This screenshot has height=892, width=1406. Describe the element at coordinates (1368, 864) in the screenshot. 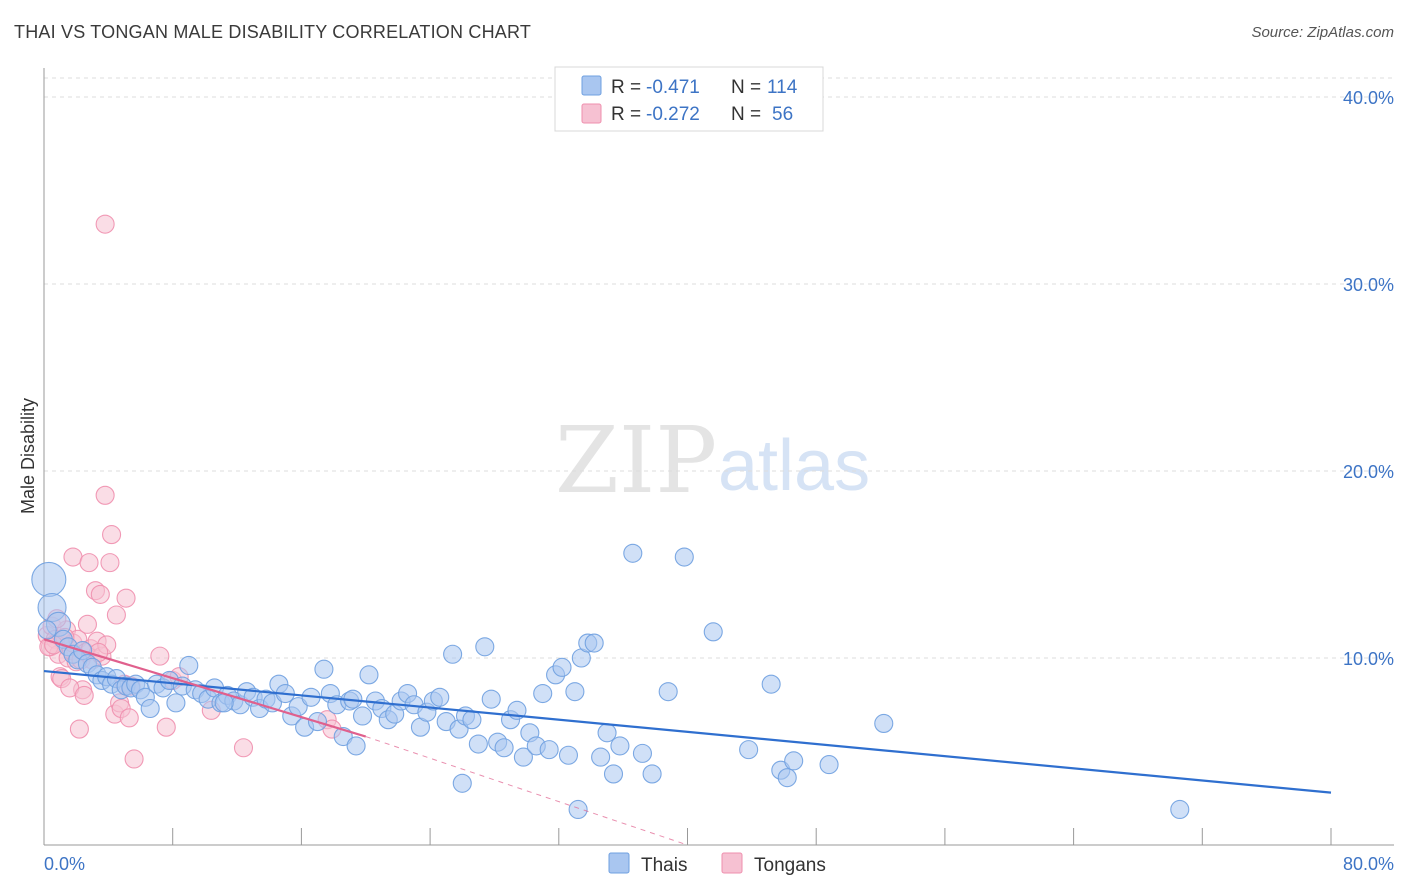

I see `x-tick-label: 80.0%` at that location.